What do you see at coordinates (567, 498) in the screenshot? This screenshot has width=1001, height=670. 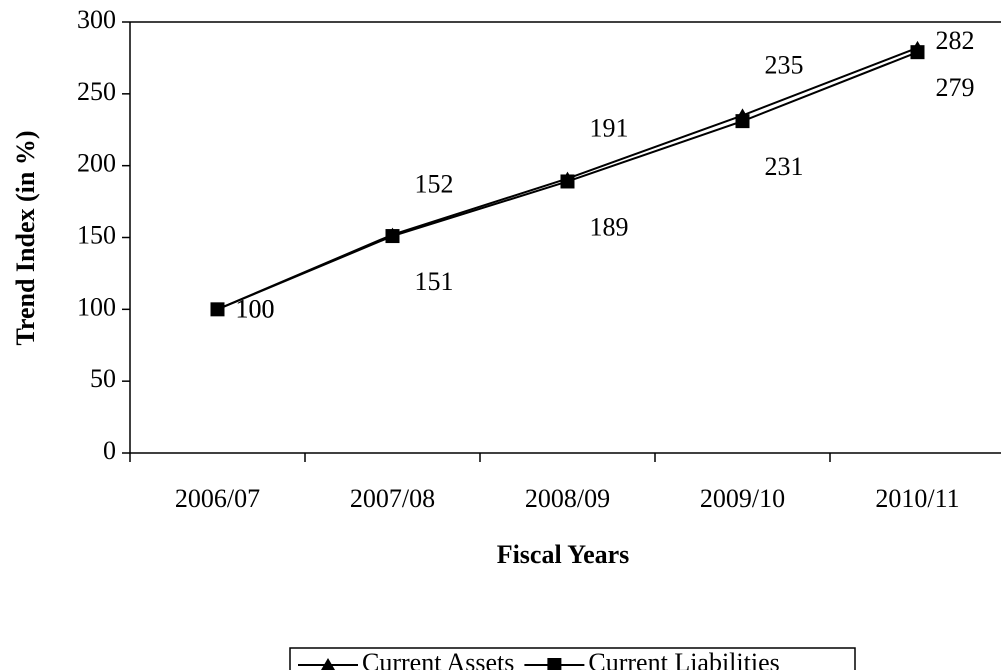 I see `x-tick-label: 2008/09` at bounding box center [567, 498].